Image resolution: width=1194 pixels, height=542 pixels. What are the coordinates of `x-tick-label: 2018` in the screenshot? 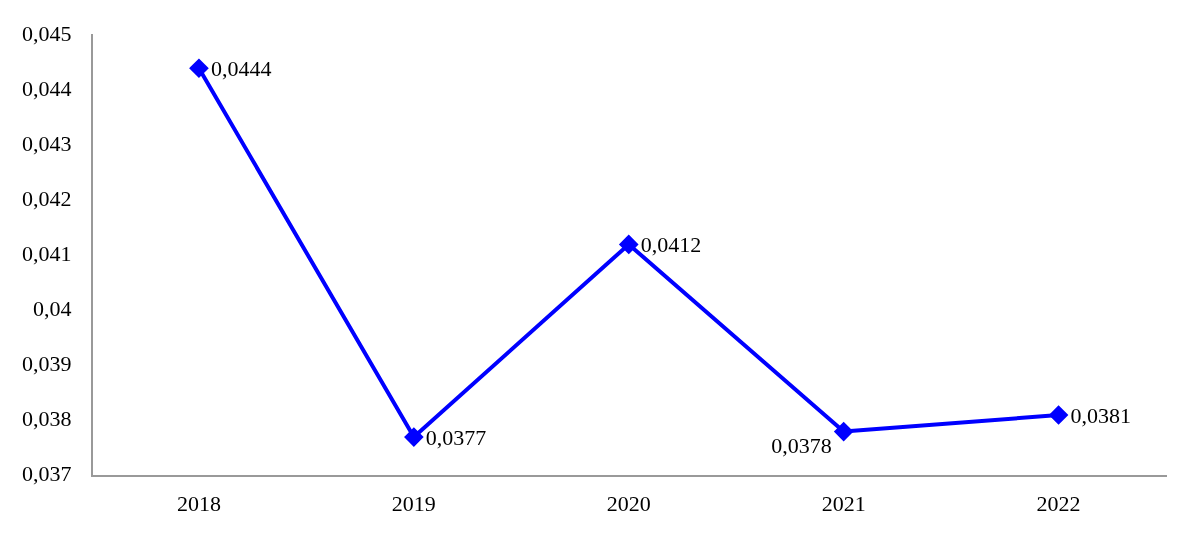 It's located at (198, 503).